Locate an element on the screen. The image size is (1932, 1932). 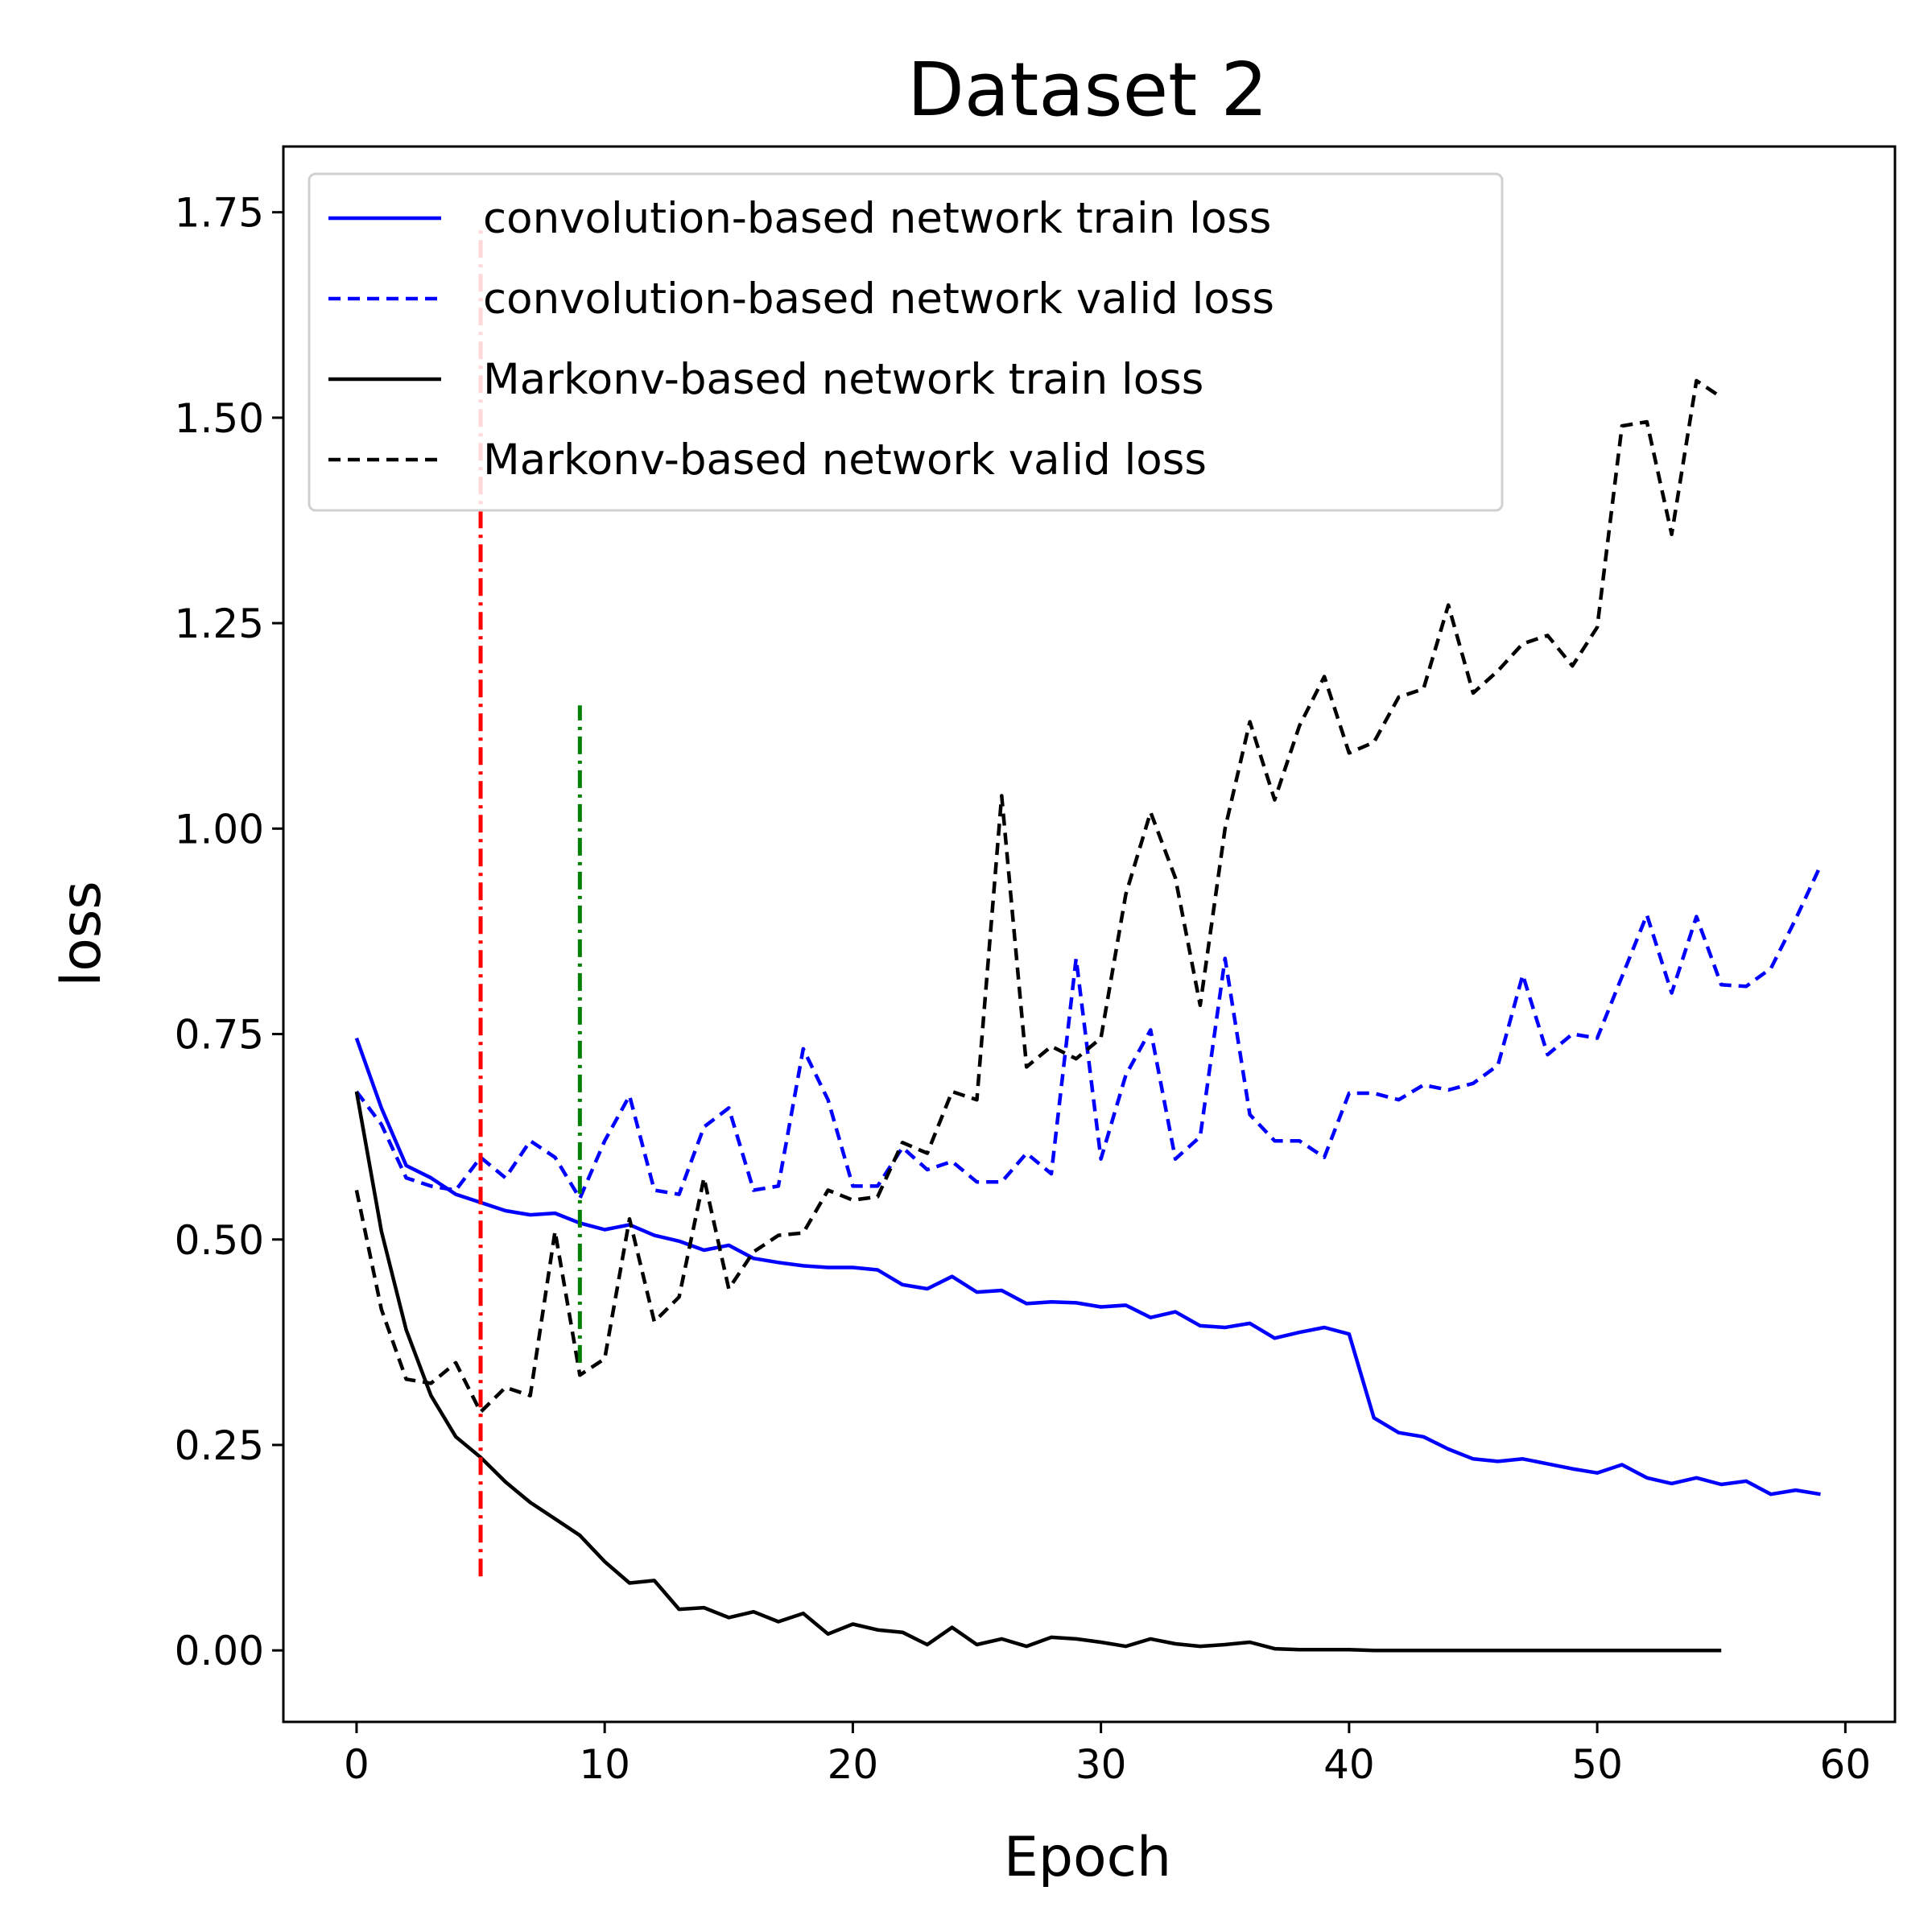
x-axis: 0 10 20 30 40 50 60 is located at coordinates (1107, 1755).